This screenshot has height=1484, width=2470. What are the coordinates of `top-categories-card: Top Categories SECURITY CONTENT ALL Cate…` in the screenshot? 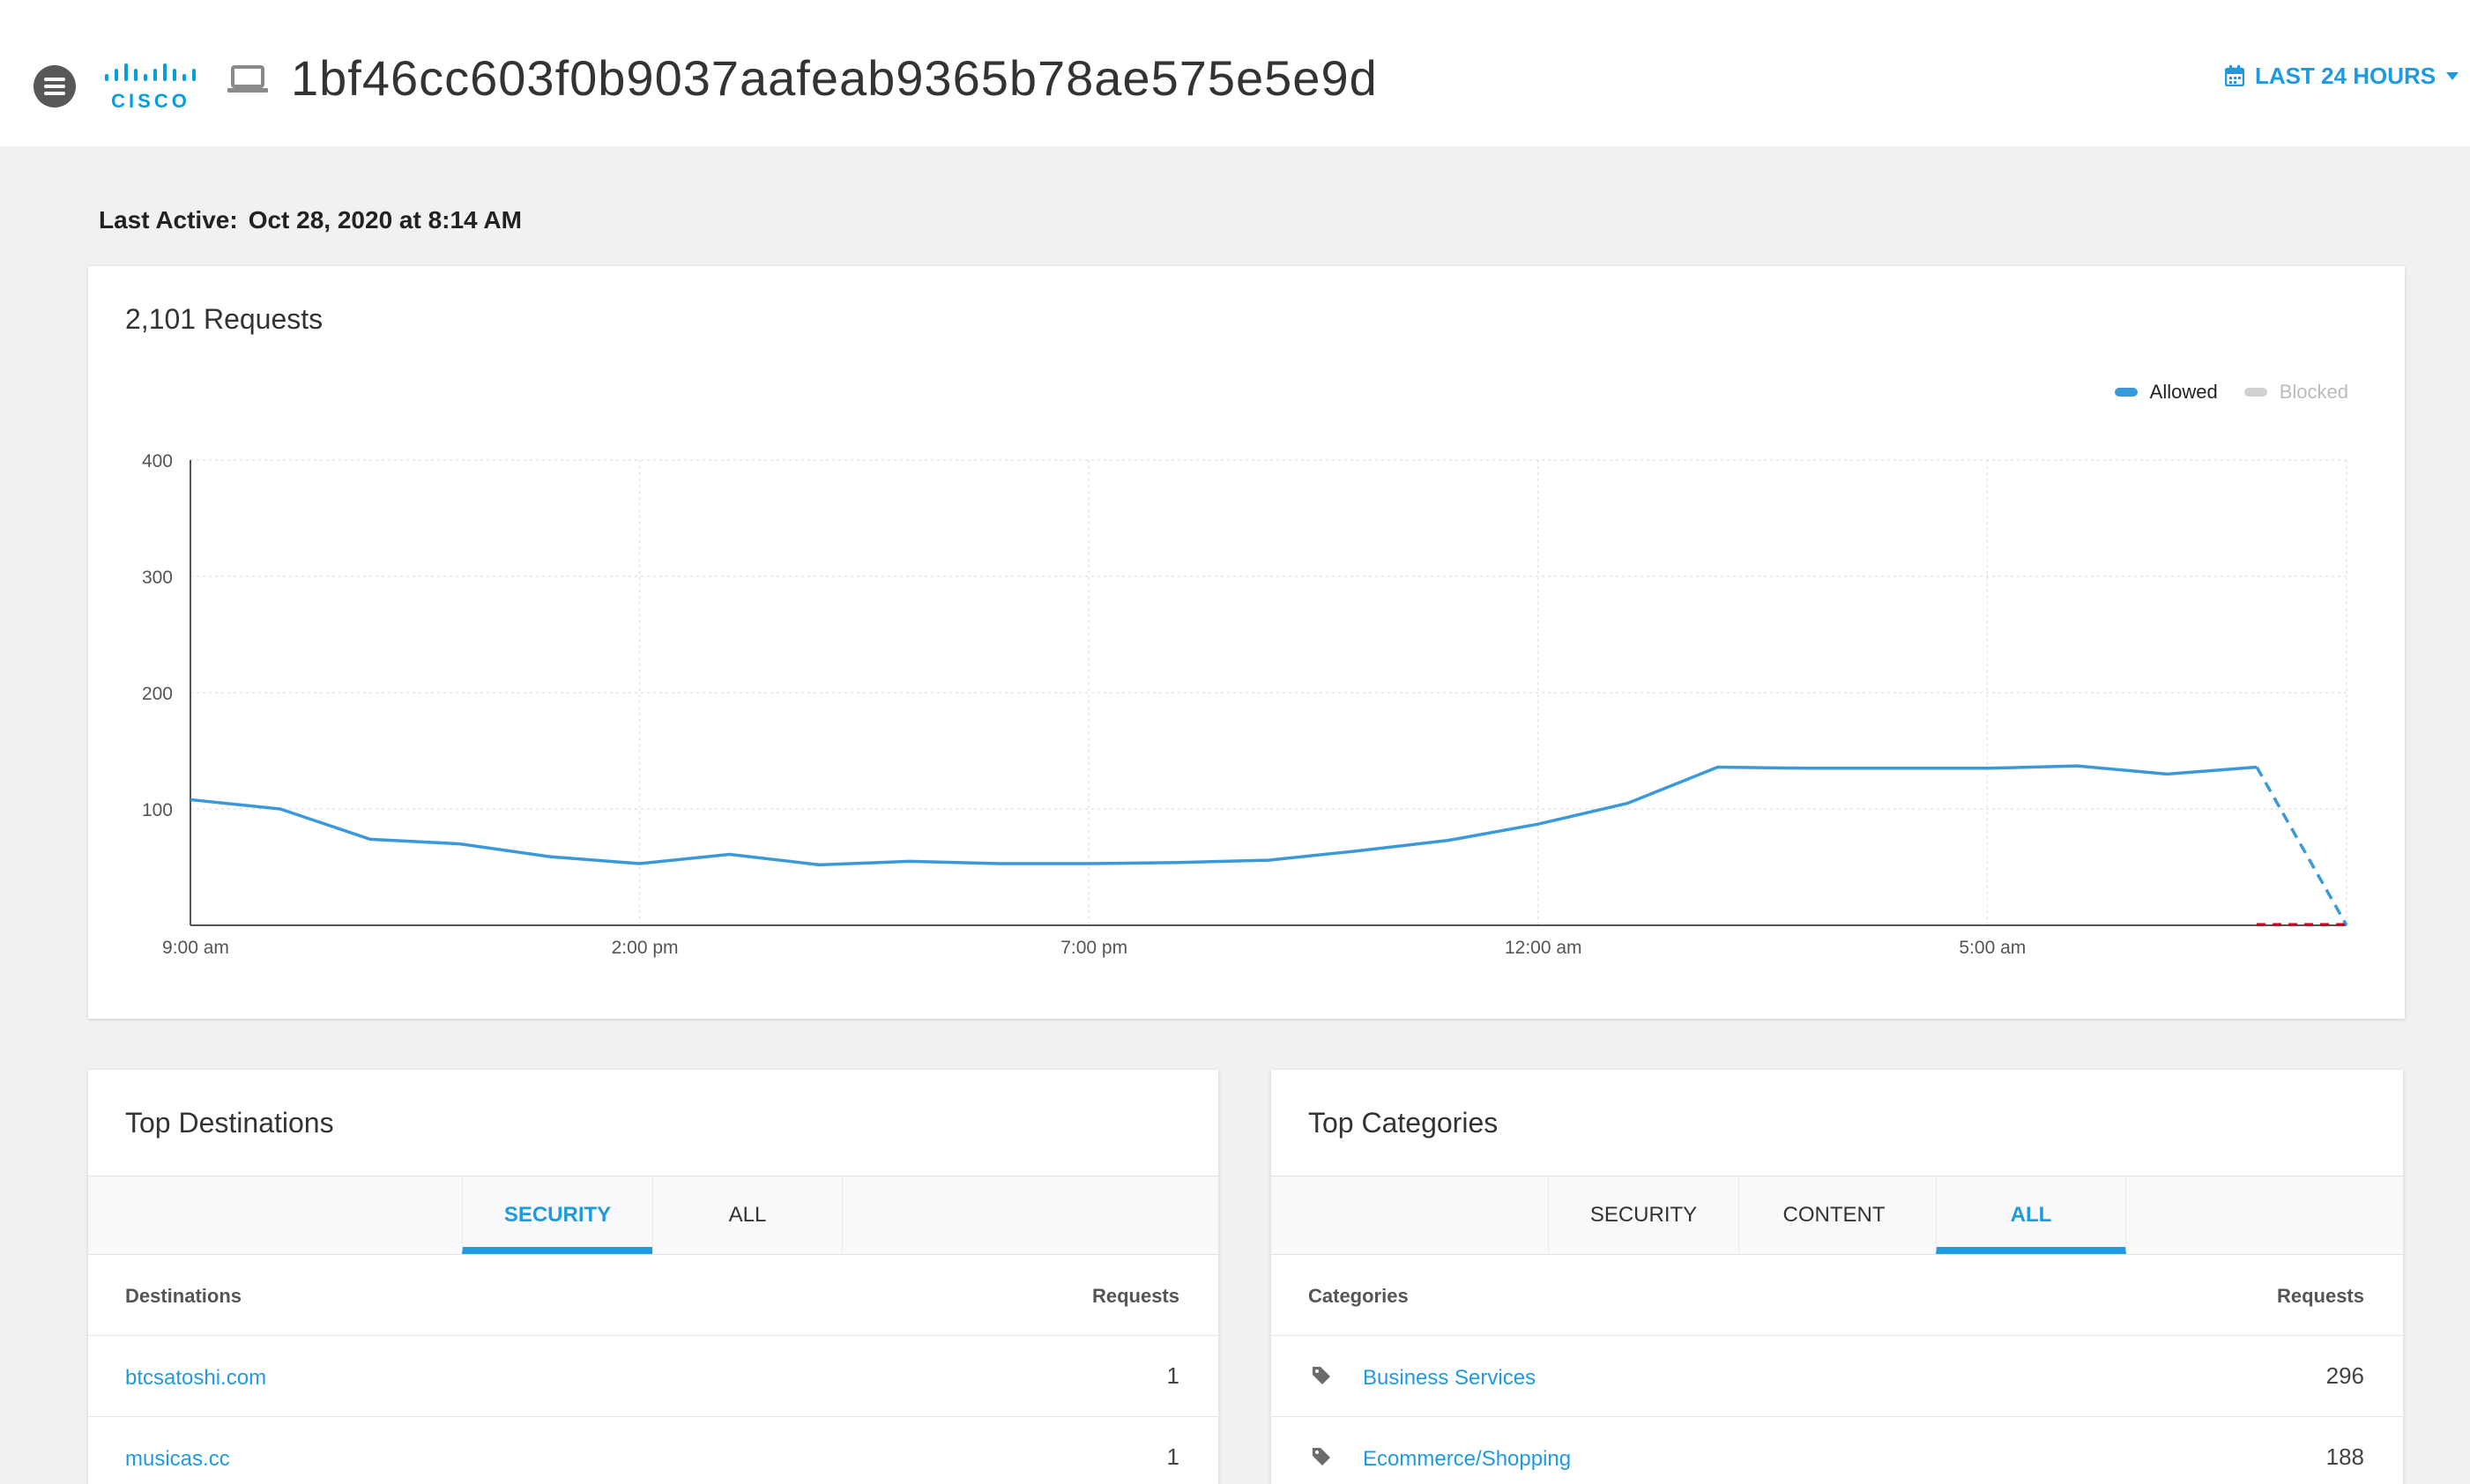 It's located at (1837, 1277).